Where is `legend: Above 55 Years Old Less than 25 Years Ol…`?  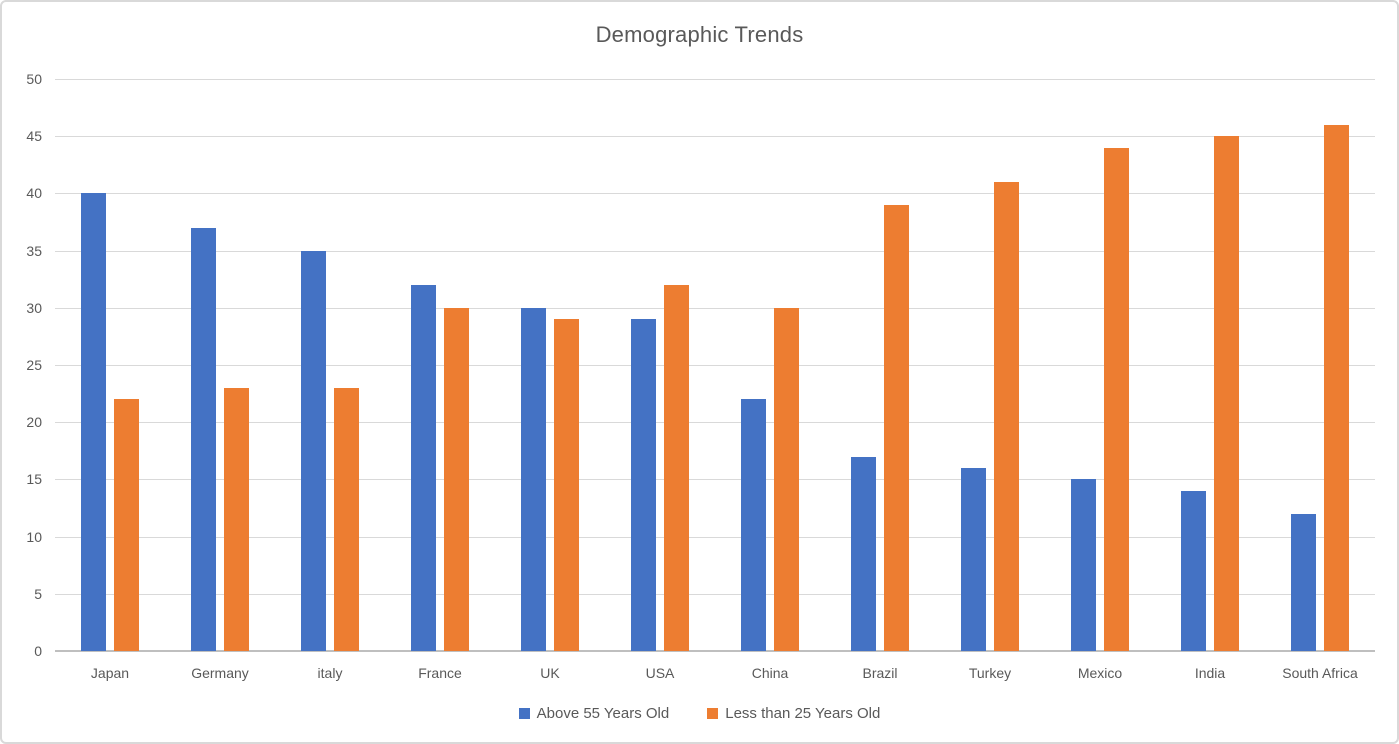 legend: Above 55 Years Old Less than 25 Years Ol… is located at coordinates (699, 713).